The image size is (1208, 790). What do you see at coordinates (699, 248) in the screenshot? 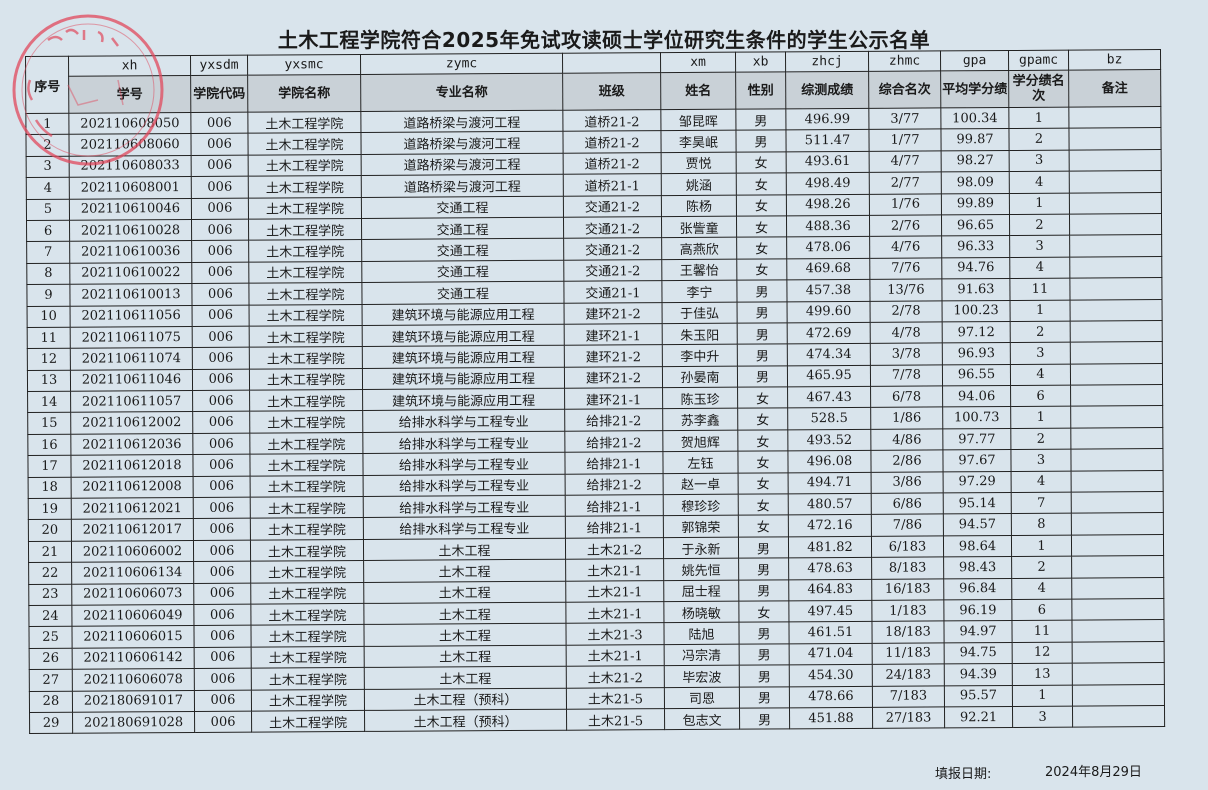
I see `cell-name: 高燕欣` at bounding box center [699, 248].